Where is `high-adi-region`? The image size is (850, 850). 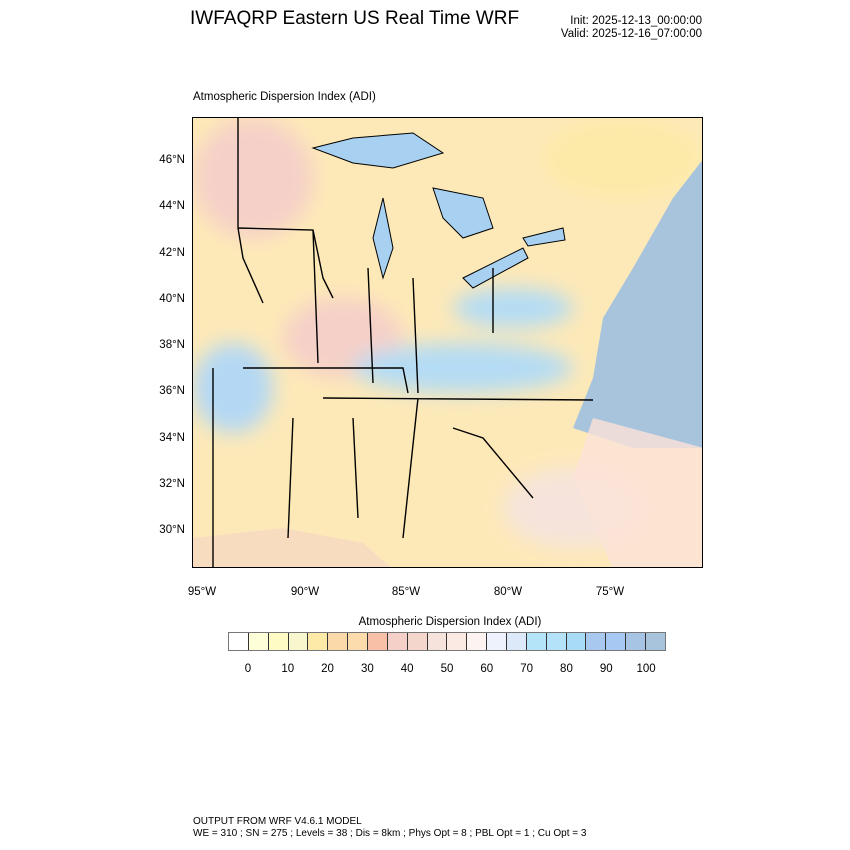
high-adi-region is located at coordinates (253, 178).